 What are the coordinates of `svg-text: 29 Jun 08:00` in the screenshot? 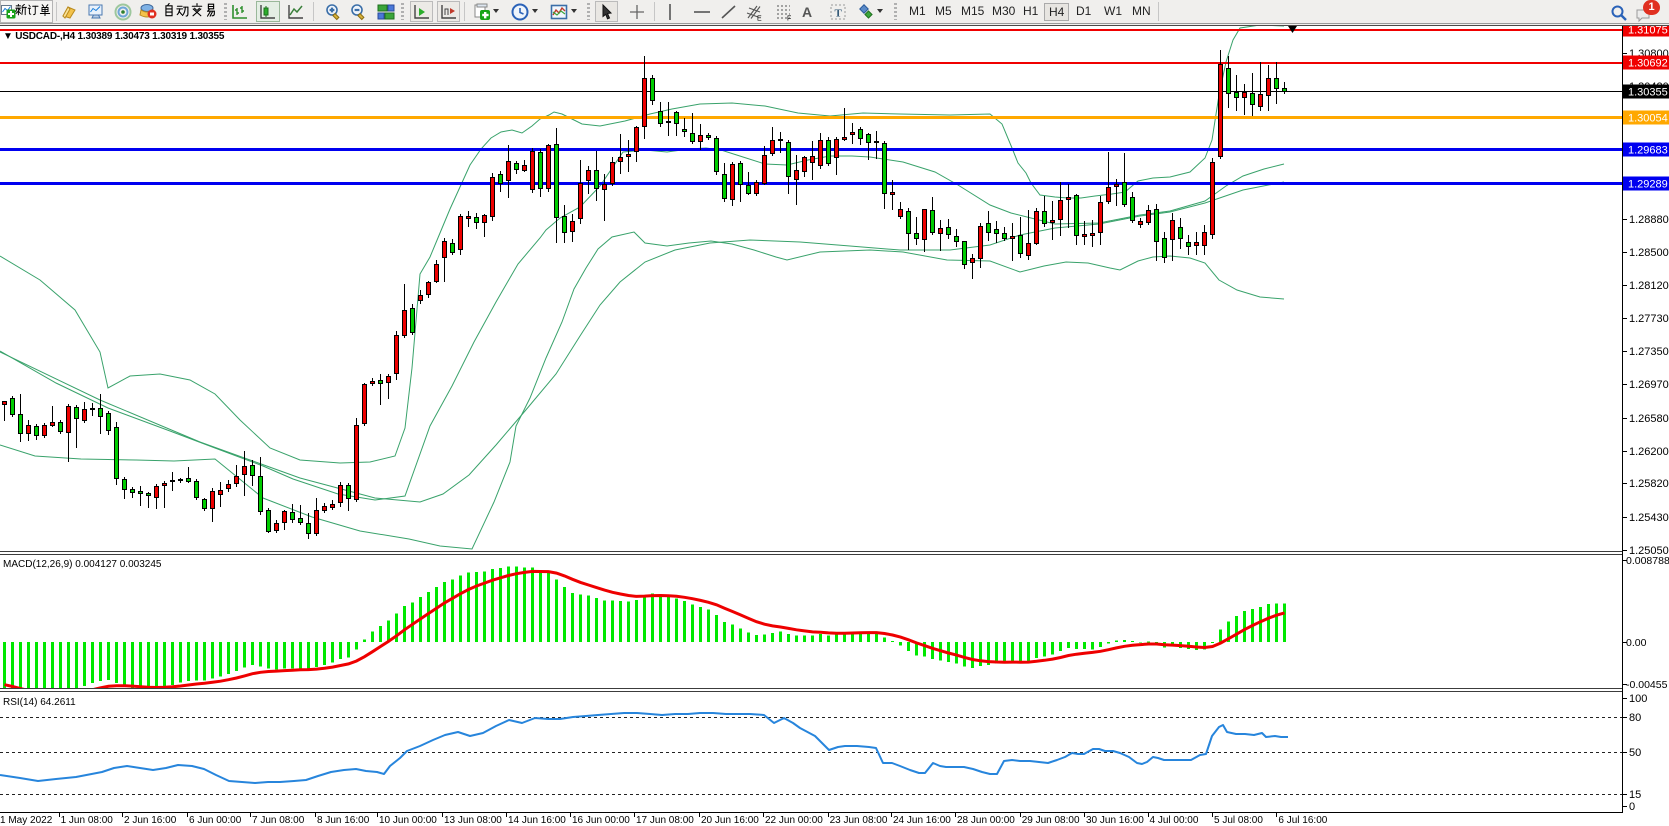 It's located at (1051, 820).